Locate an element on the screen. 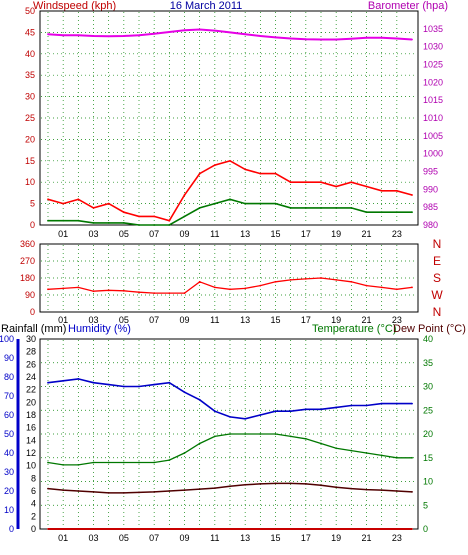  y-tick-label-rainfall: 2 is located at coordinates (33, 516).